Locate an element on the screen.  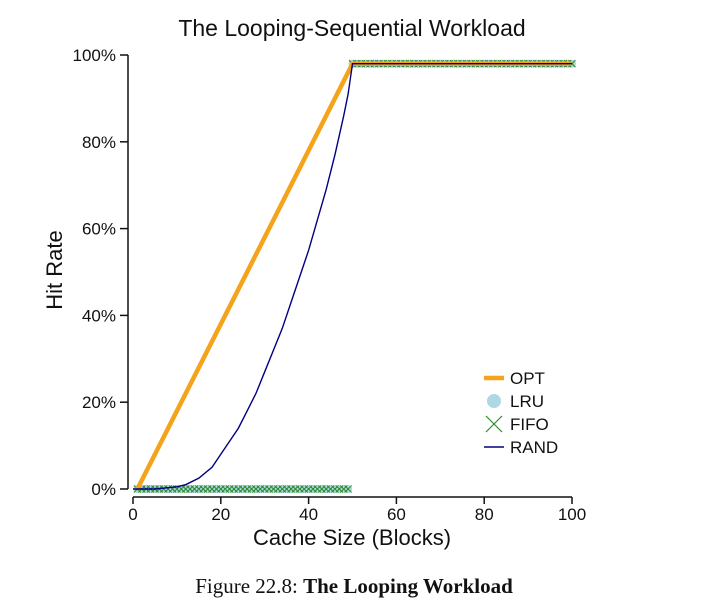
legend-item-rand: RAND is located at coordinates (521, 447).